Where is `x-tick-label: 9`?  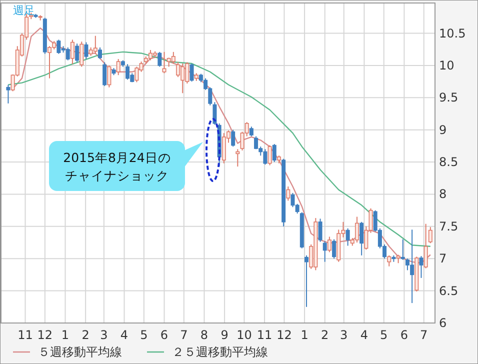
x-tick-label: 9 is located at coordinates (224, 335).